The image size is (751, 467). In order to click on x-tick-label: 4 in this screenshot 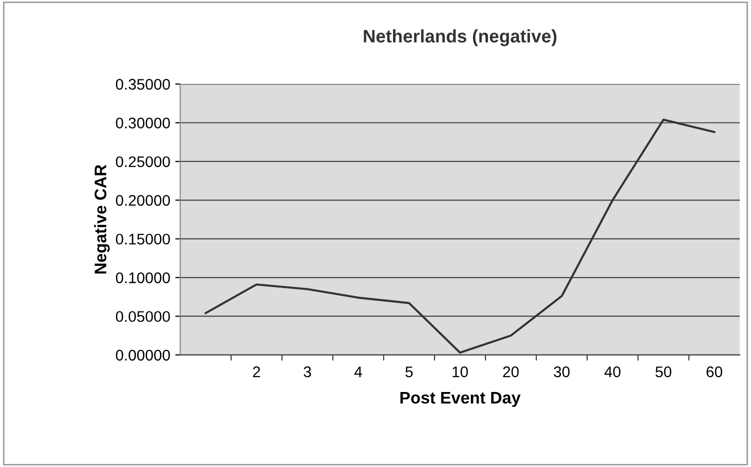, I will do `click(358, 372)`.